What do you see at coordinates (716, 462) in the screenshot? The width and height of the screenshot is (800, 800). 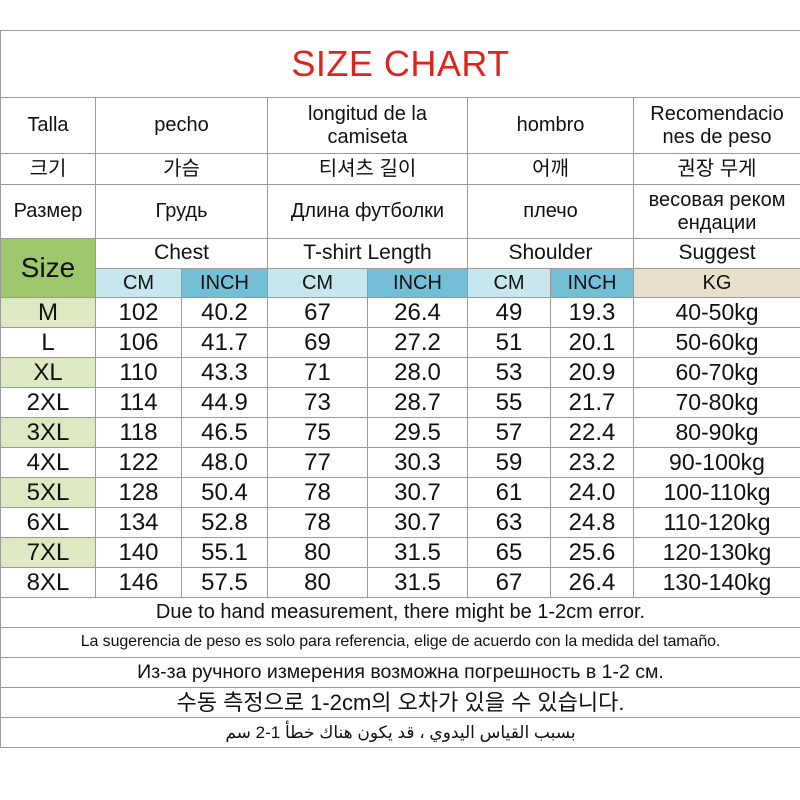 I see `weight-value: 90-100kg` at bounding box center [716, 462].